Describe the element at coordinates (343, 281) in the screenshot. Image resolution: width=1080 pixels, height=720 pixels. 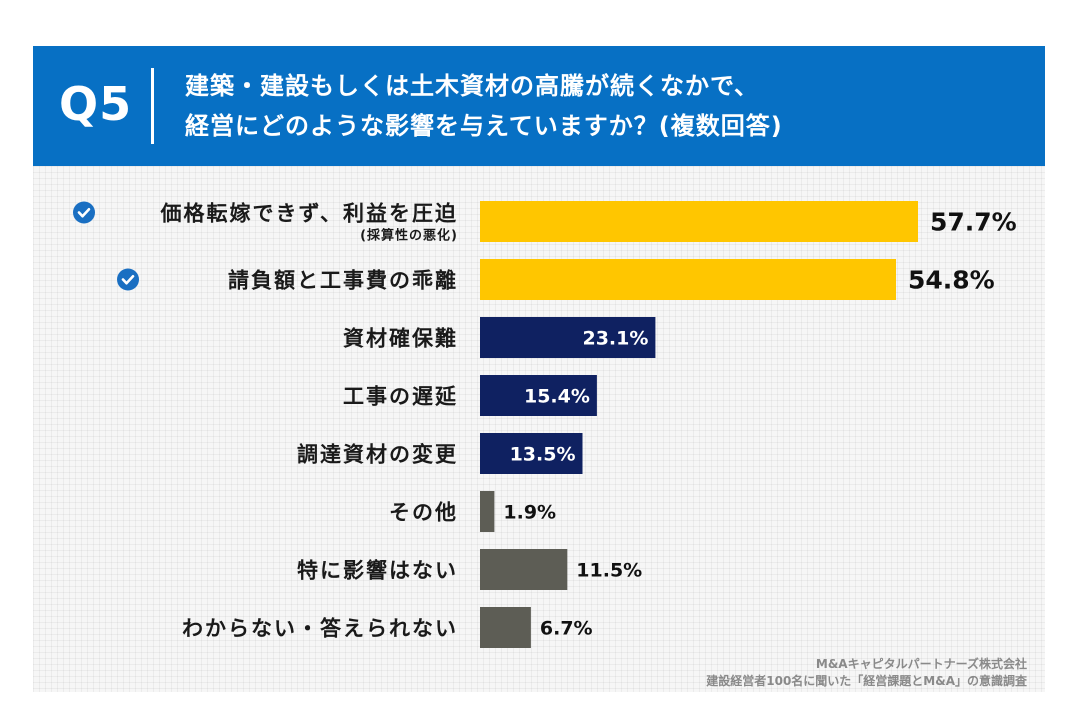
I see `category-label-2: 請負額と工事費の乖離` at that location.